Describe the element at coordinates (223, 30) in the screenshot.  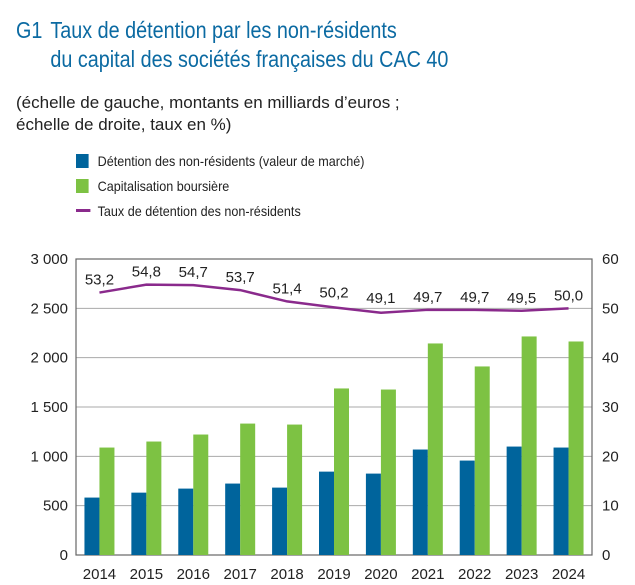
I see `title-line1: Taux de détention par les non-résidents` at that location.